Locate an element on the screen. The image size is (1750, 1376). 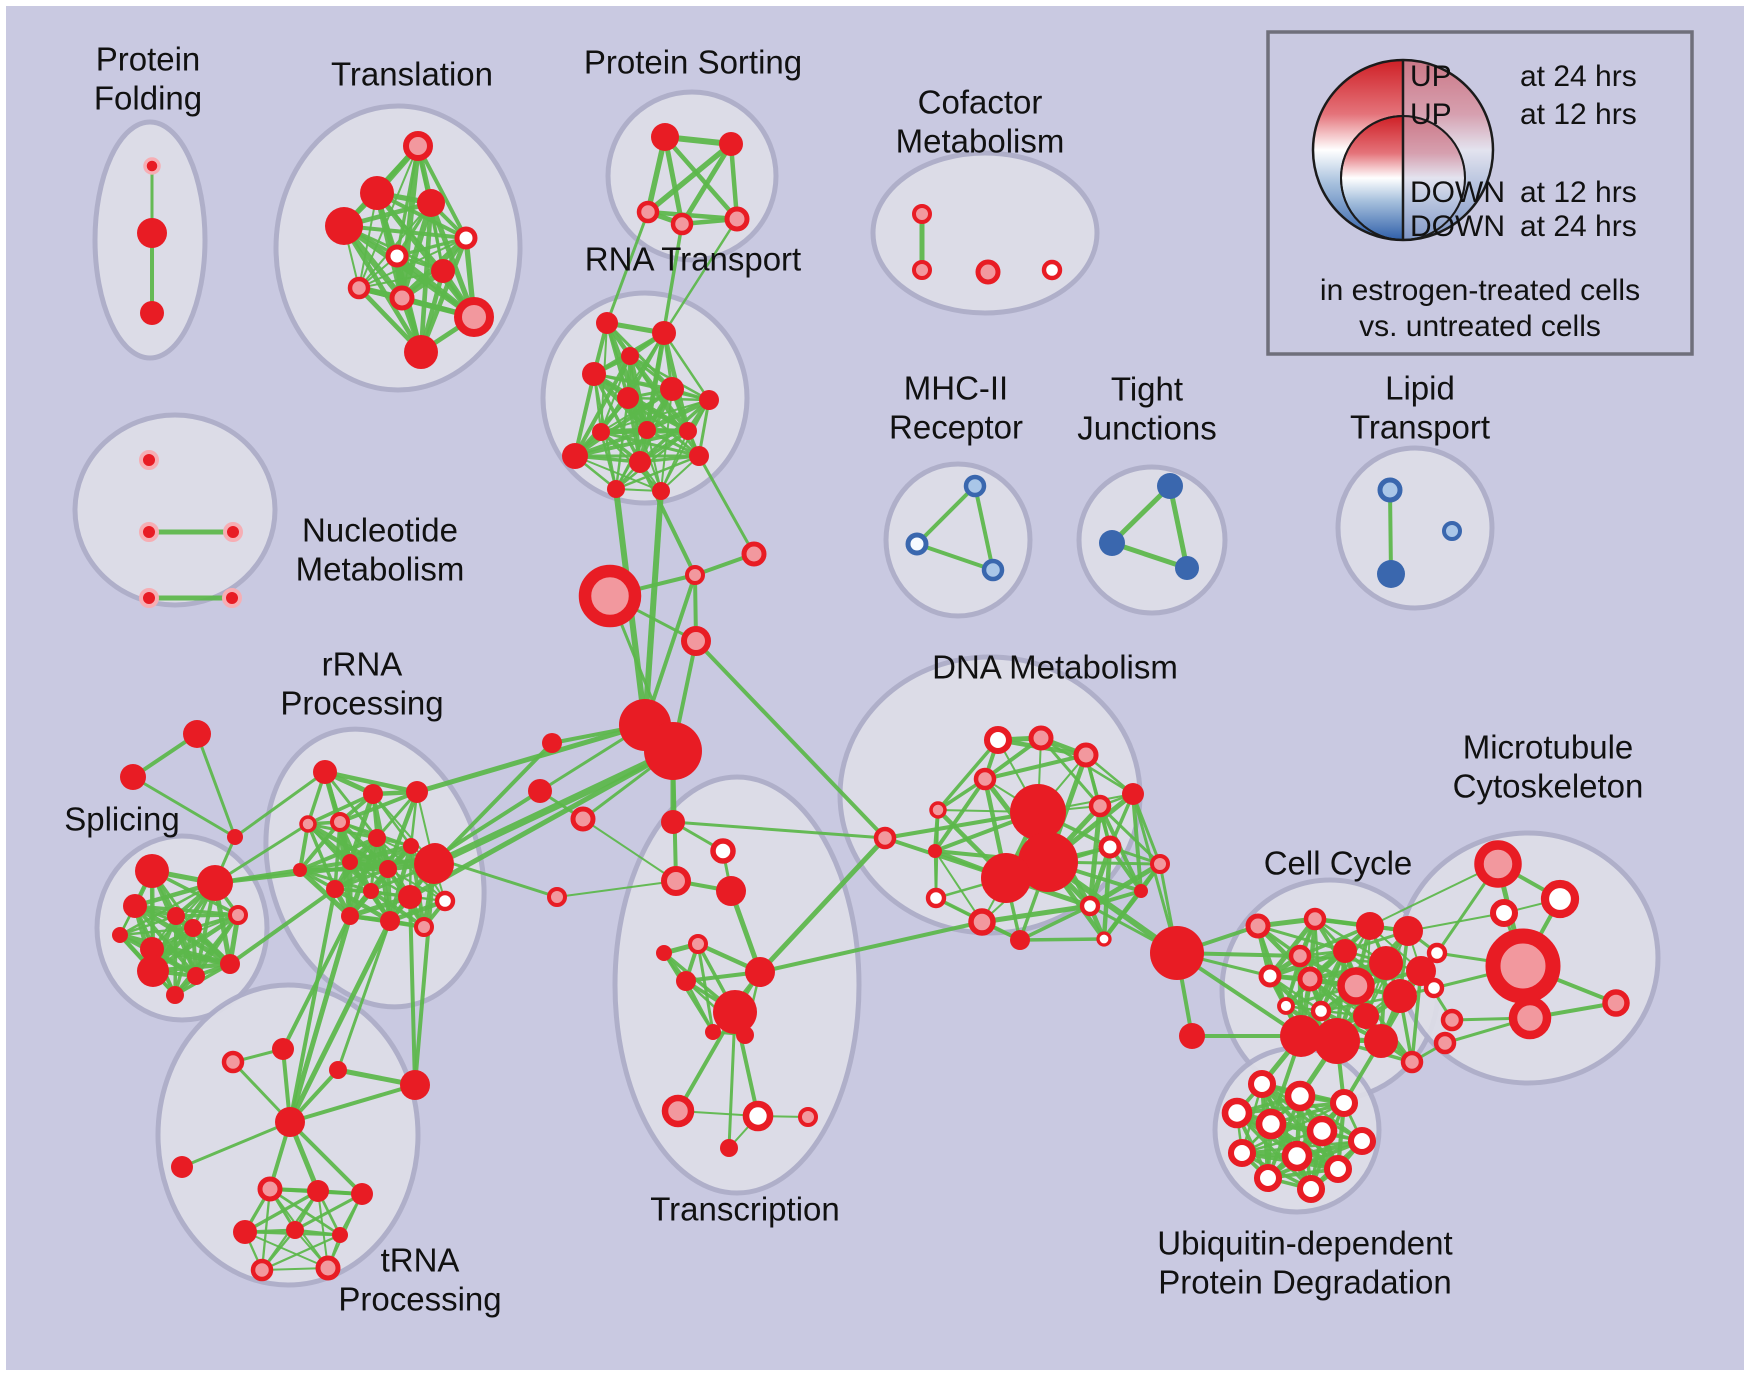
gene-node-g2 is located at coordinates (283, 1049).